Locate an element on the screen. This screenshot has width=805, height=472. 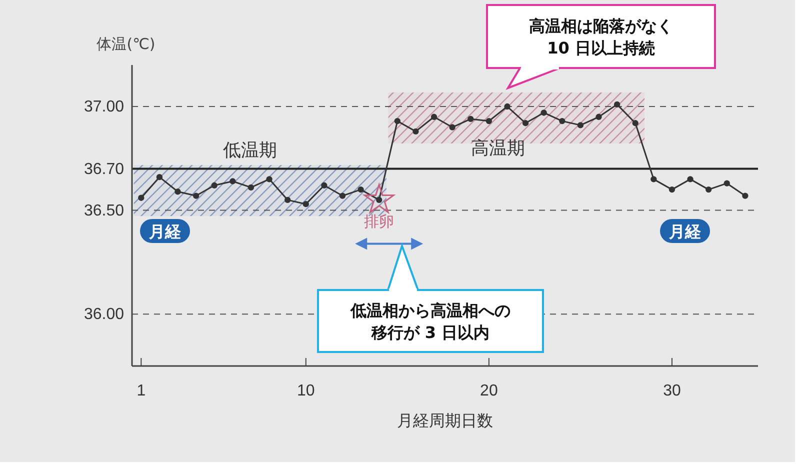
annotation: 排卵 is located at coordinates (379, 221).